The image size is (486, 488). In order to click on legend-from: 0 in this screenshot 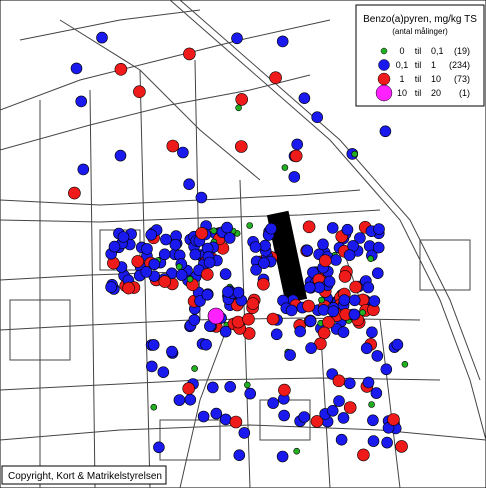, I will do `click(401, 51)`.